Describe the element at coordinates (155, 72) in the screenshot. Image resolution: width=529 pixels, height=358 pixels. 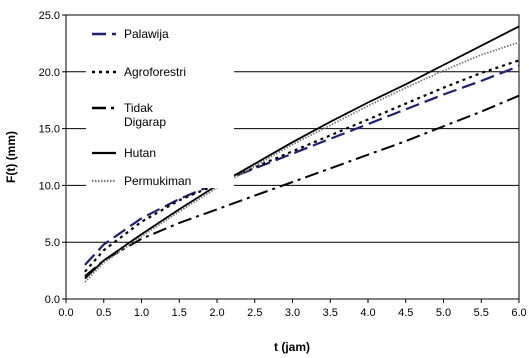
I see `legend-label-2: Agroforestri` at that location.